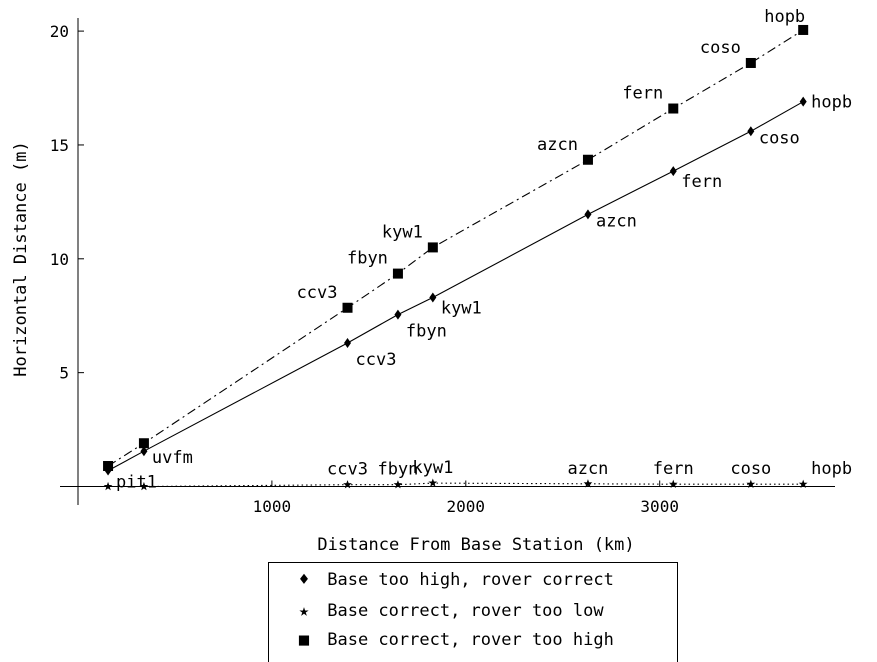  Describe the element at coordinates (64, 373) in the screenshot. I see `y-tick-label: 5` at that location.